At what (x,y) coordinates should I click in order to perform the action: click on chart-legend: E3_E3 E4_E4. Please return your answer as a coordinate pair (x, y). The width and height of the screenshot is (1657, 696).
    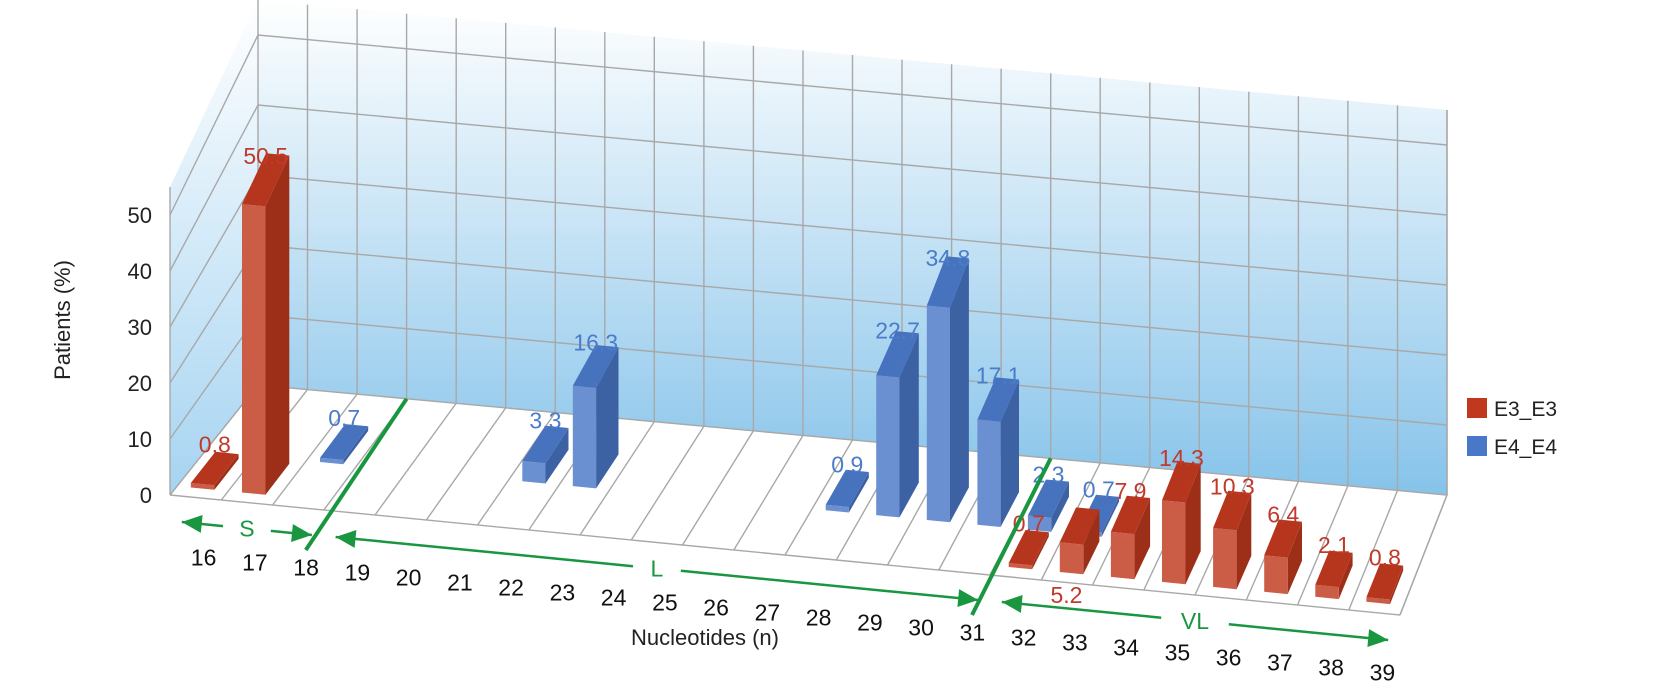
    Looking at the image, I should click on (1512, 428).